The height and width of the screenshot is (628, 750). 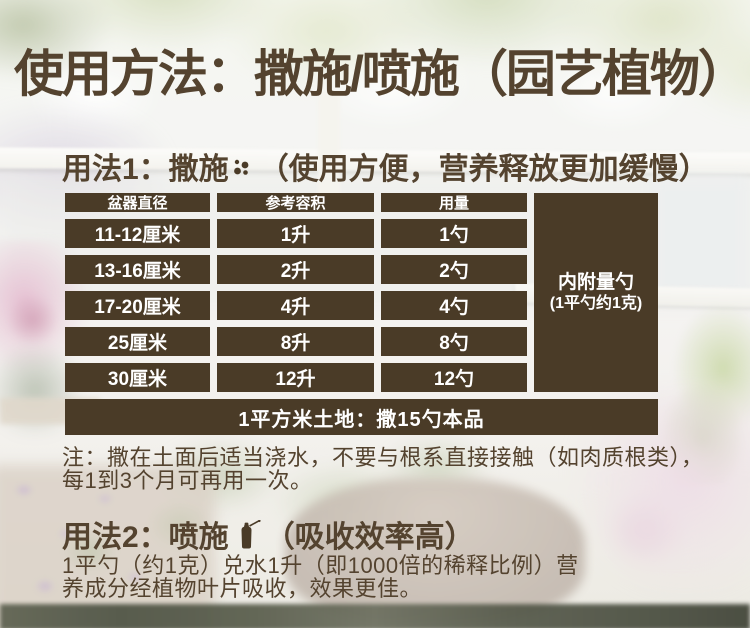 What do you see at coordinates (454, 202) in the screenshot?
I see `table-header-dosage: 用量` at bounding box center [454, 202].